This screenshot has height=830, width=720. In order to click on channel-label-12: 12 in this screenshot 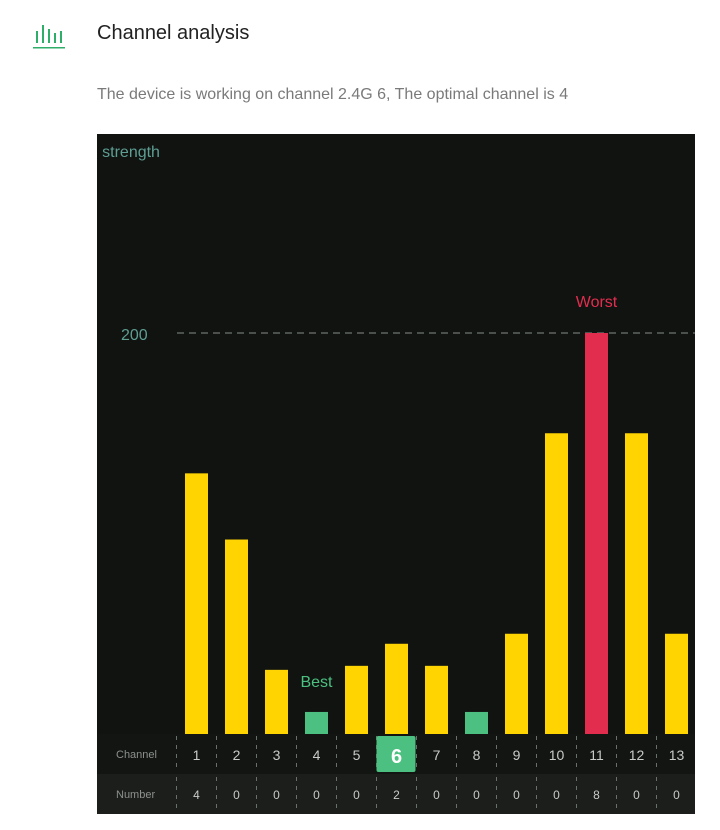, I will do `click(637, 755)`.